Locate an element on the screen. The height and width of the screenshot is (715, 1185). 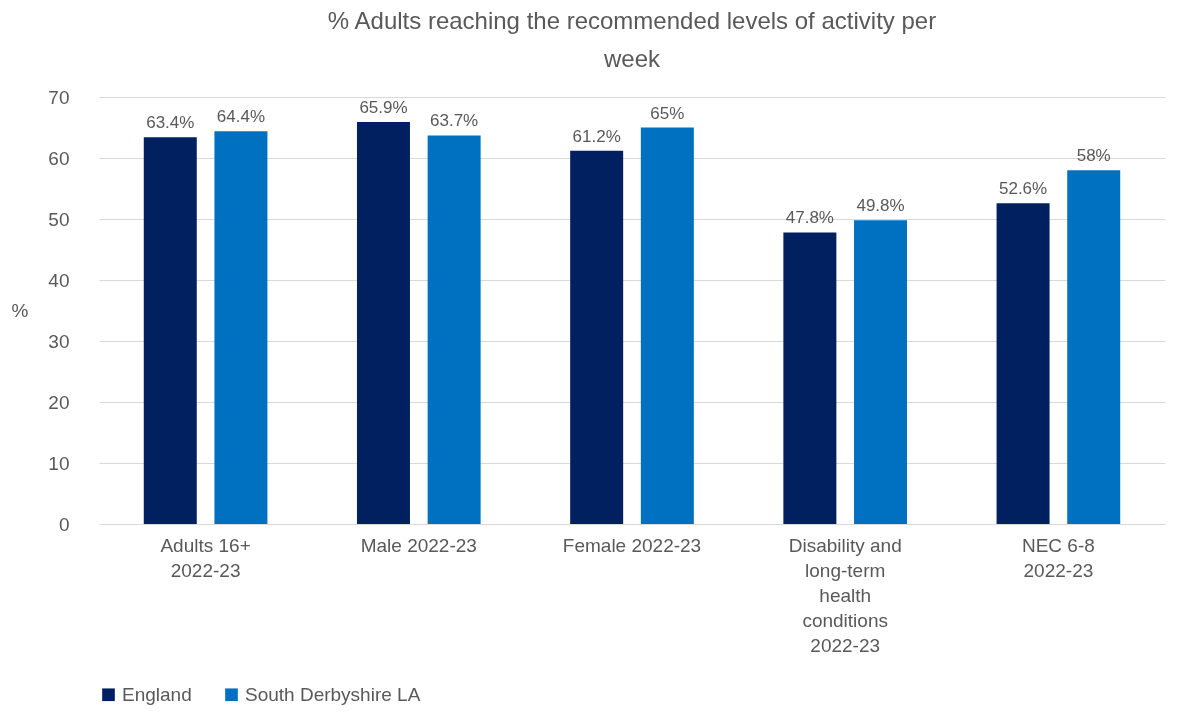
x-tick-label: Adults 16+ 2022-23 is located at coordinates (205, 557).